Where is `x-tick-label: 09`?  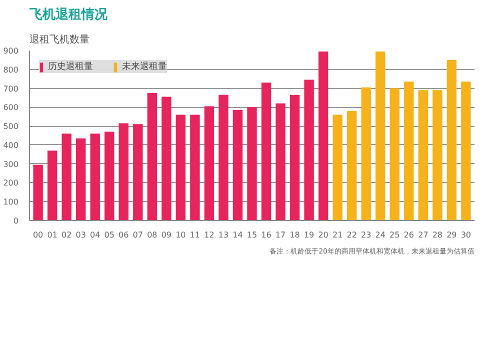
x-tick-label: 09 is located at coordinates (166, 235).